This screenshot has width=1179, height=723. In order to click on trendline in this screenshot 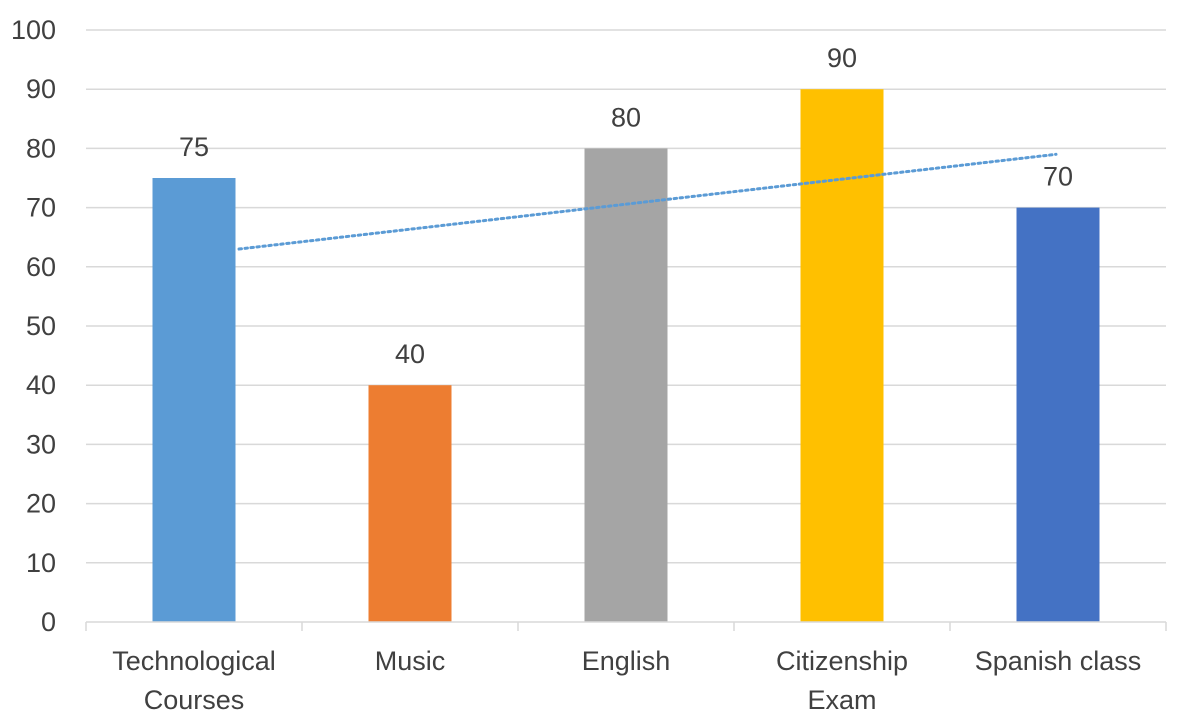, I will do `click(647, 201)`.